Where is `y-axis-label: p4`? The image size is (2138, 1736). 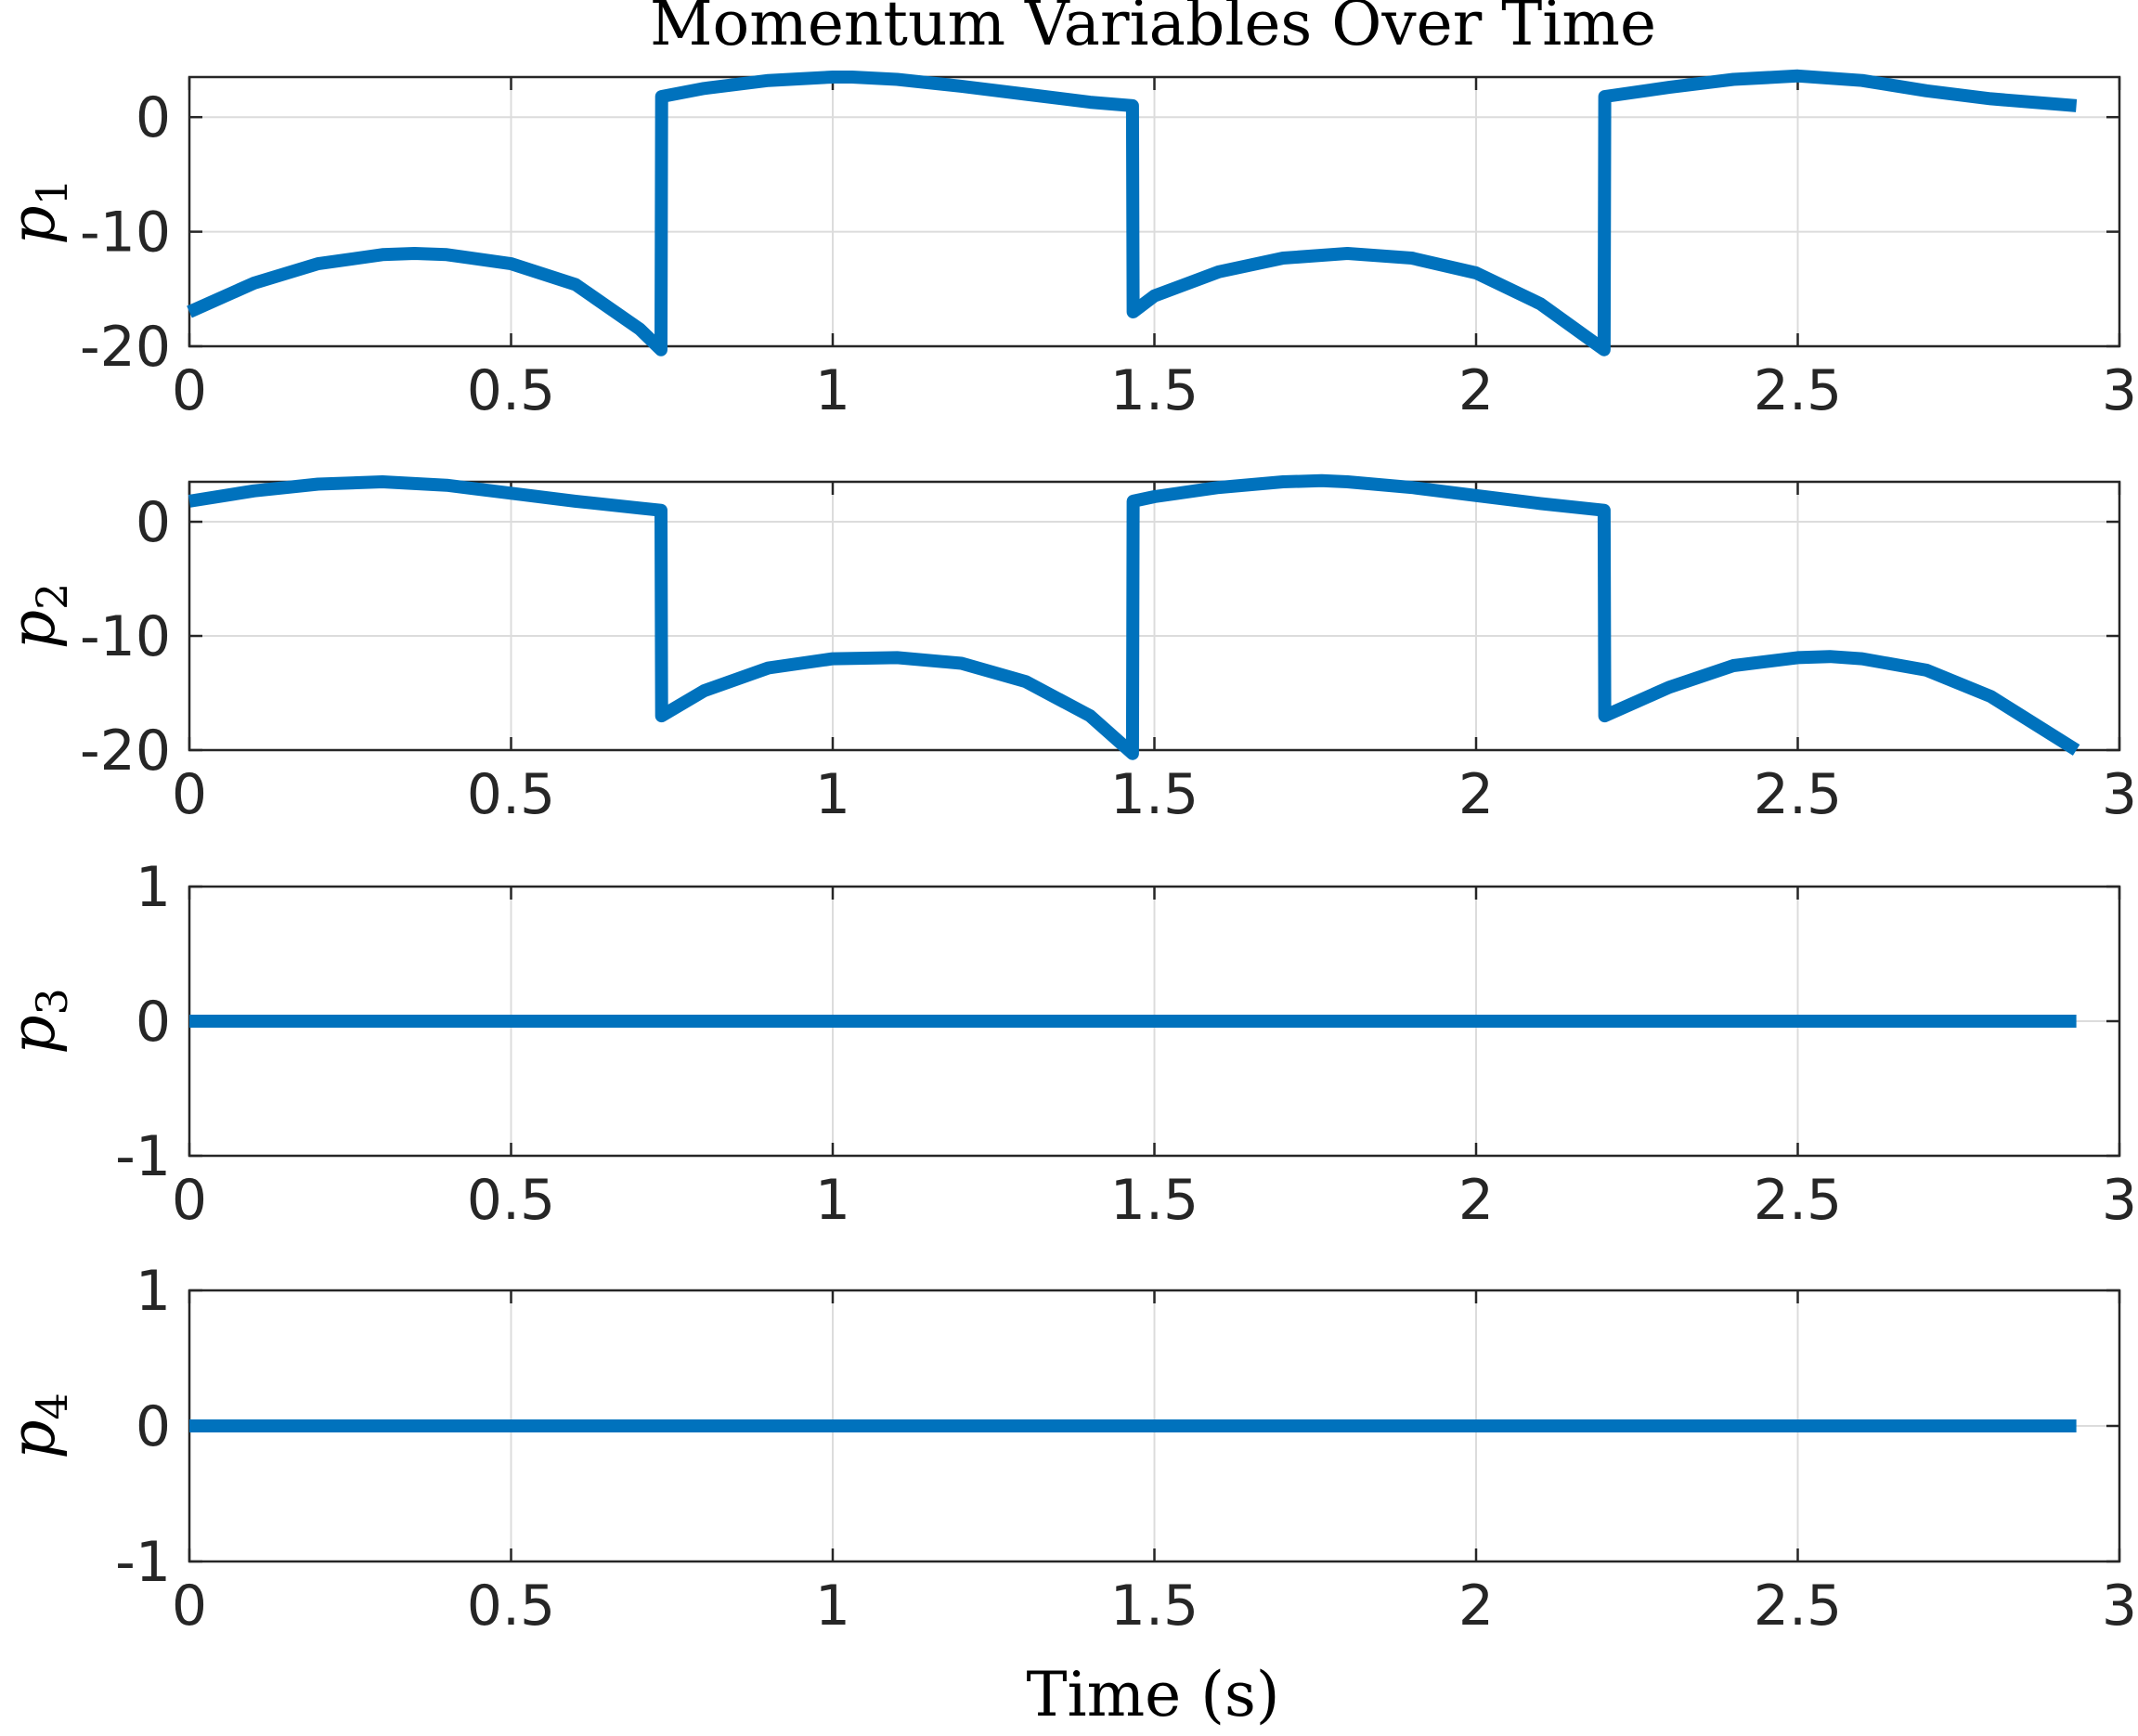
y-axis-label: p4 is located at coordinates (38, 1426).